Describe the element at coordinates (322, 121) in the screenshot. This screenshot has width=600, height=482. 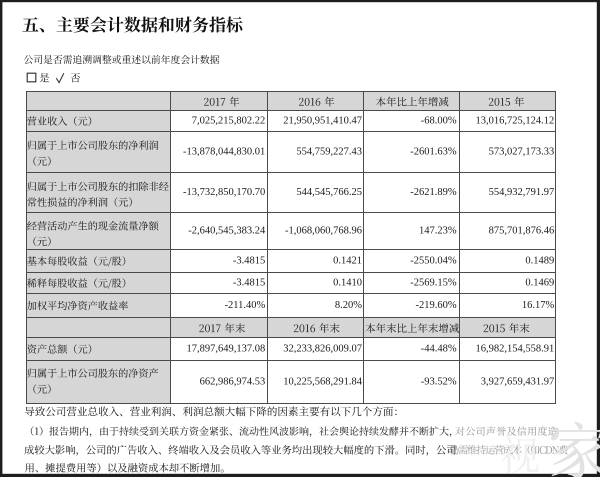
I see `svg-text: 21,950,951,410.47` at that location.